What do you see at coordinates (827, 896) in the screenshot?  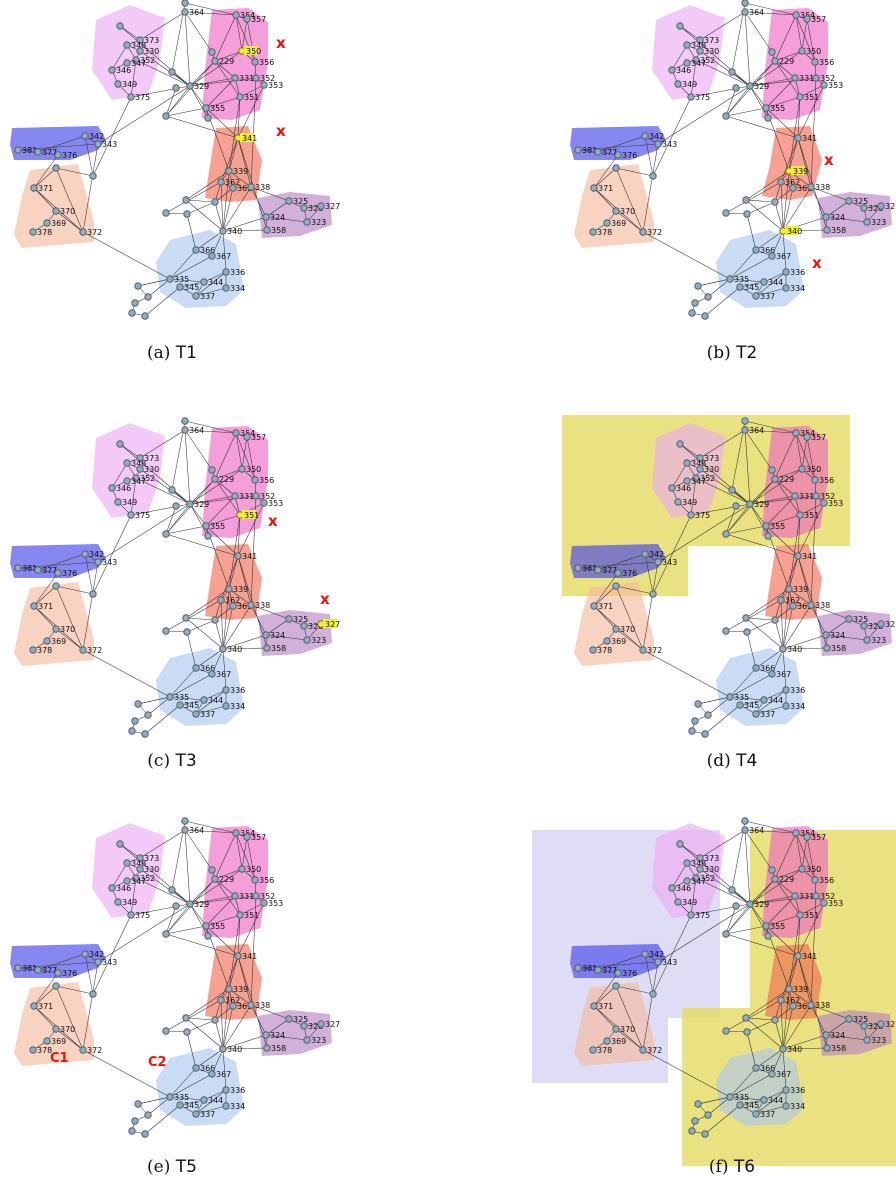 I see `node-label: 352` at bounding box center [827, 896].